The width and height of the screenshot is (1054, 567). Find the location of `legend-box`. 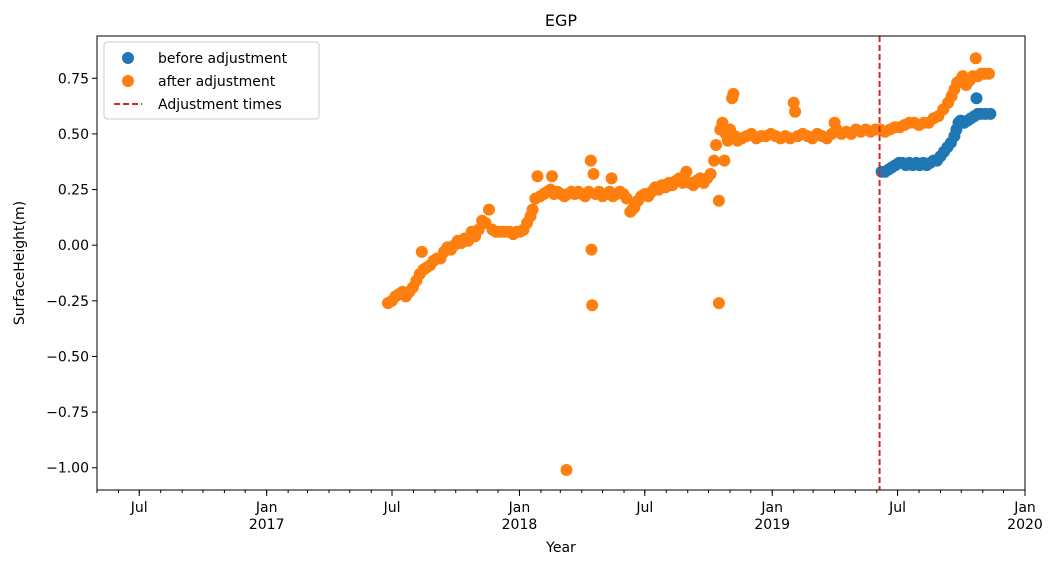

legend-box is located at coordinates (211, 80).